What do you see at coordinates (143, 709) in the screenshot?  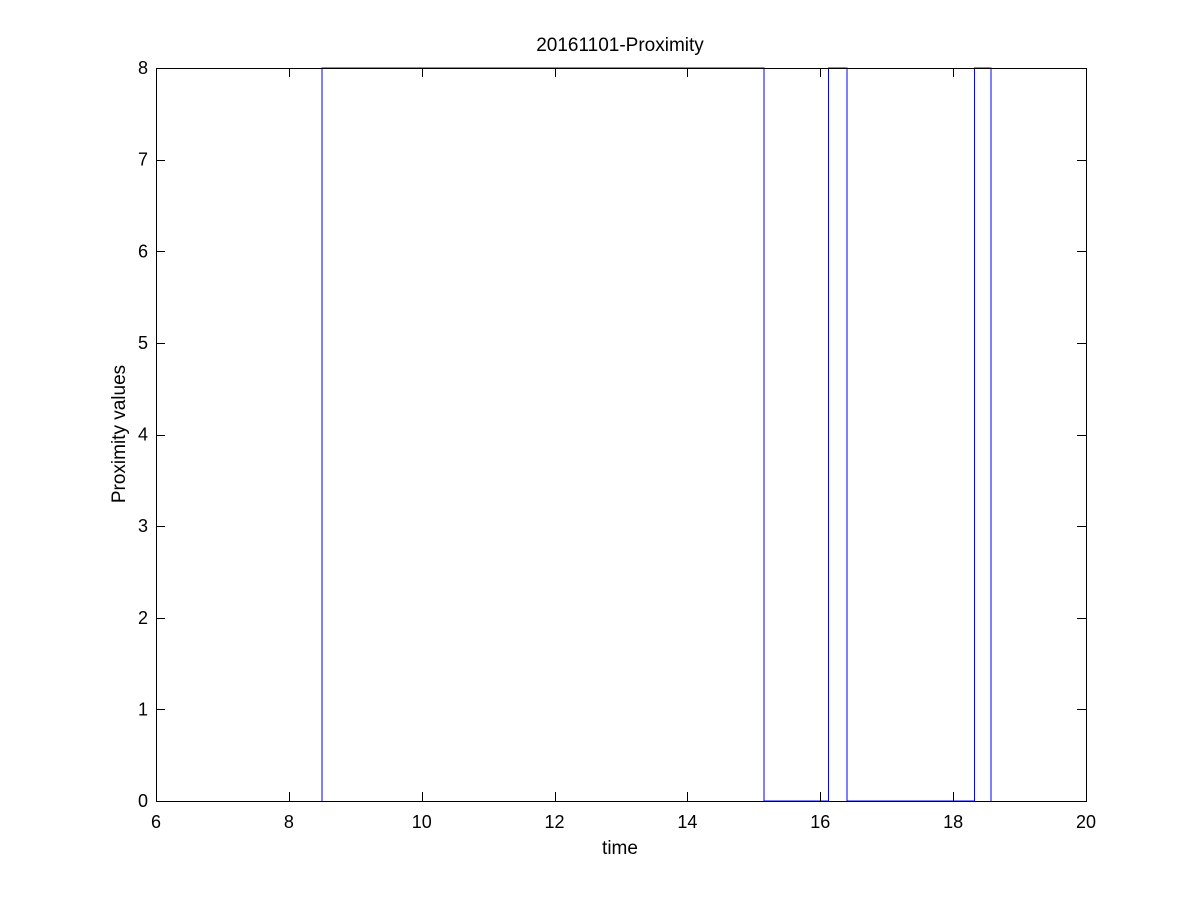 I see `y-tick-label: 1` at bounding box center [143, 709].